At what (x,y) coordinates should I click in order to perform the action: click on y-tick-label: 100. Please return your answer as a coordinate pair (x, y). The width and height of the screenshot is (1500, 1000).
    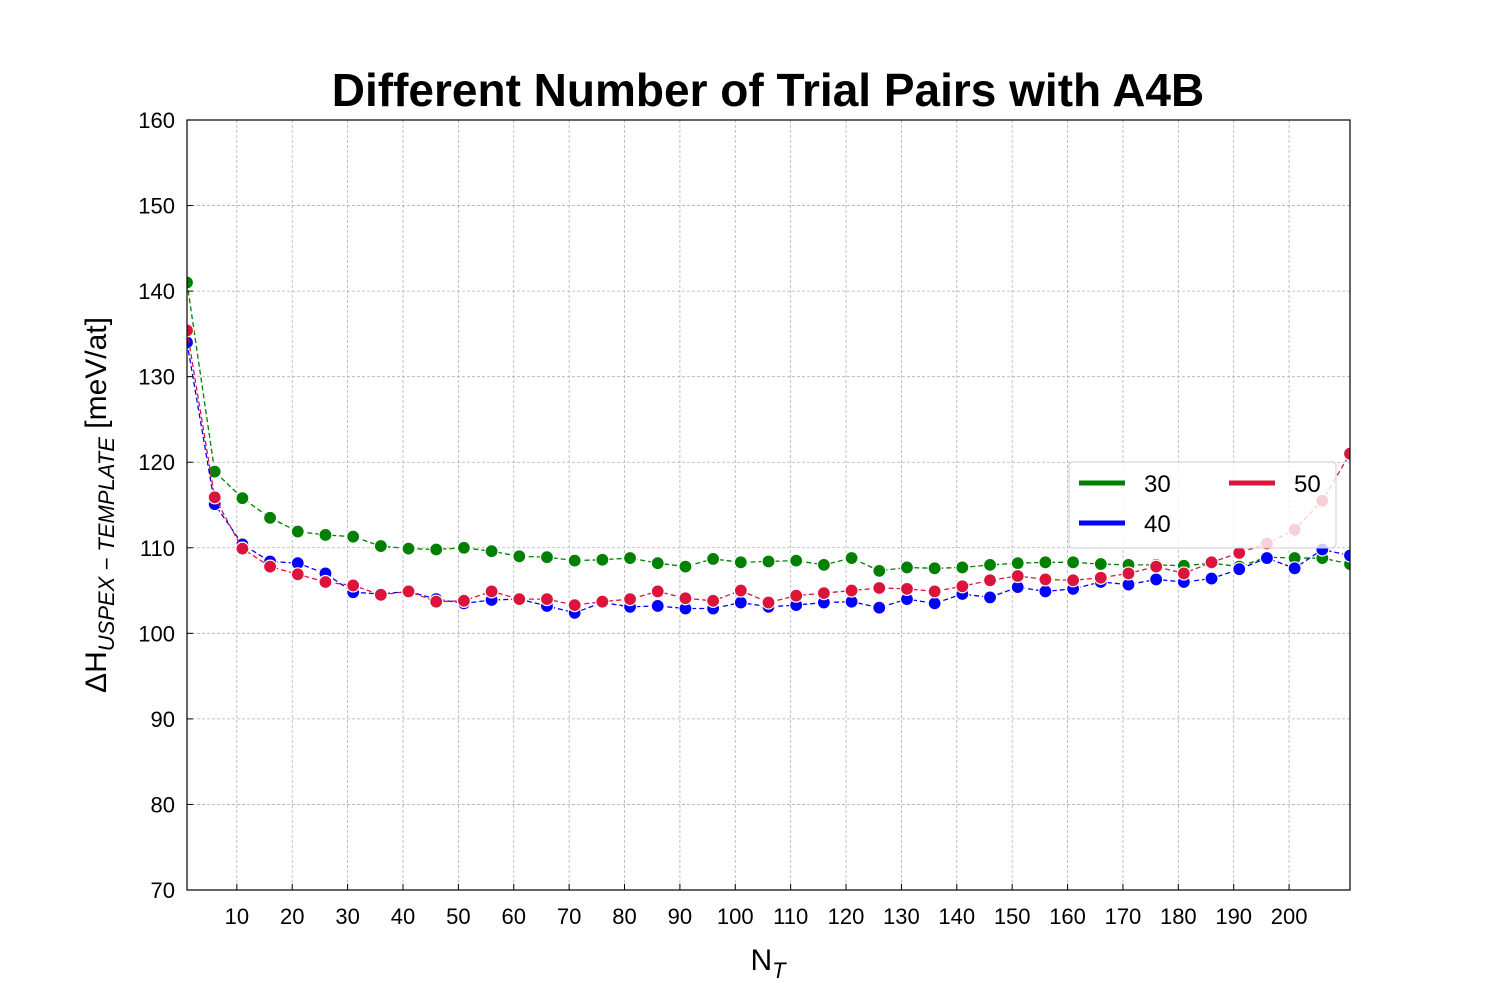
    Looking at the image, I should click on (156, 633).